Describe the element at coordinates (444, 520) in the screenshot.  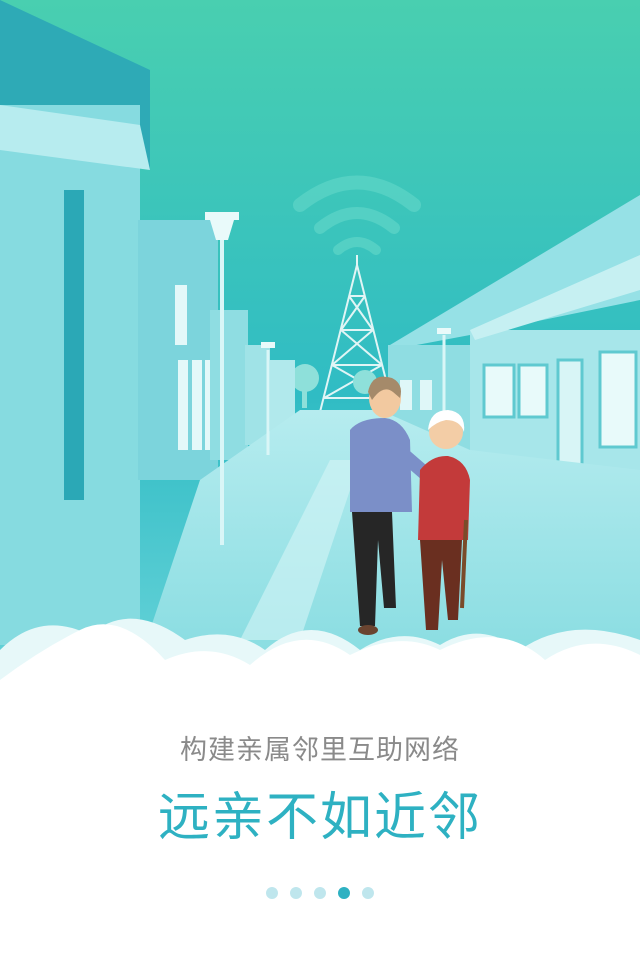
I see `elderly-woman-figure` at that location.